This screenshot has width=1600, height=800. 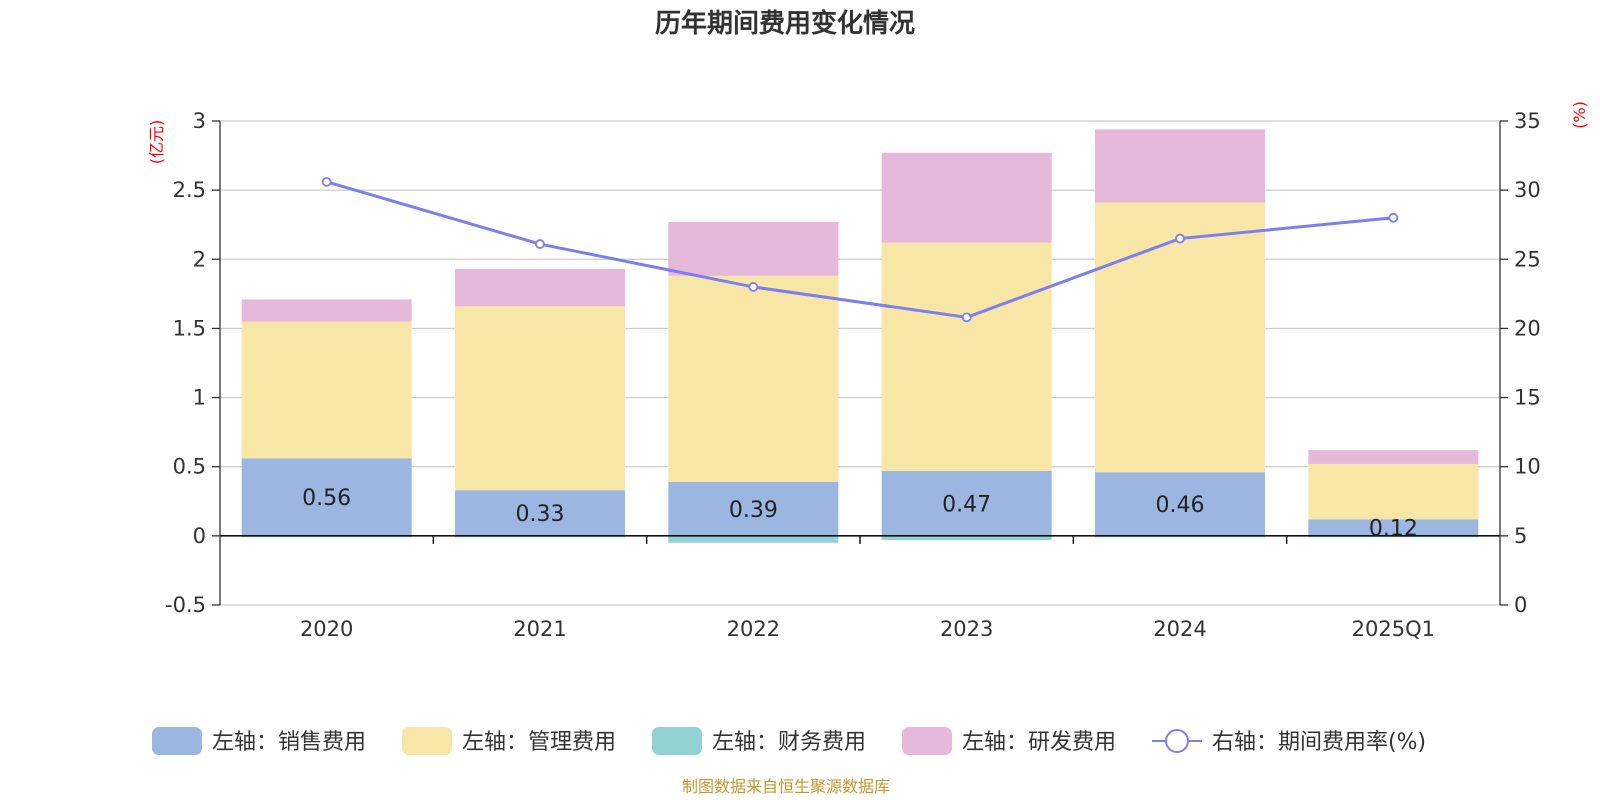 What do you see at coordinates (156, 142) in the screenshot?
I see `left-axis-unit: (亿元)` at bounding box center [156, 142].